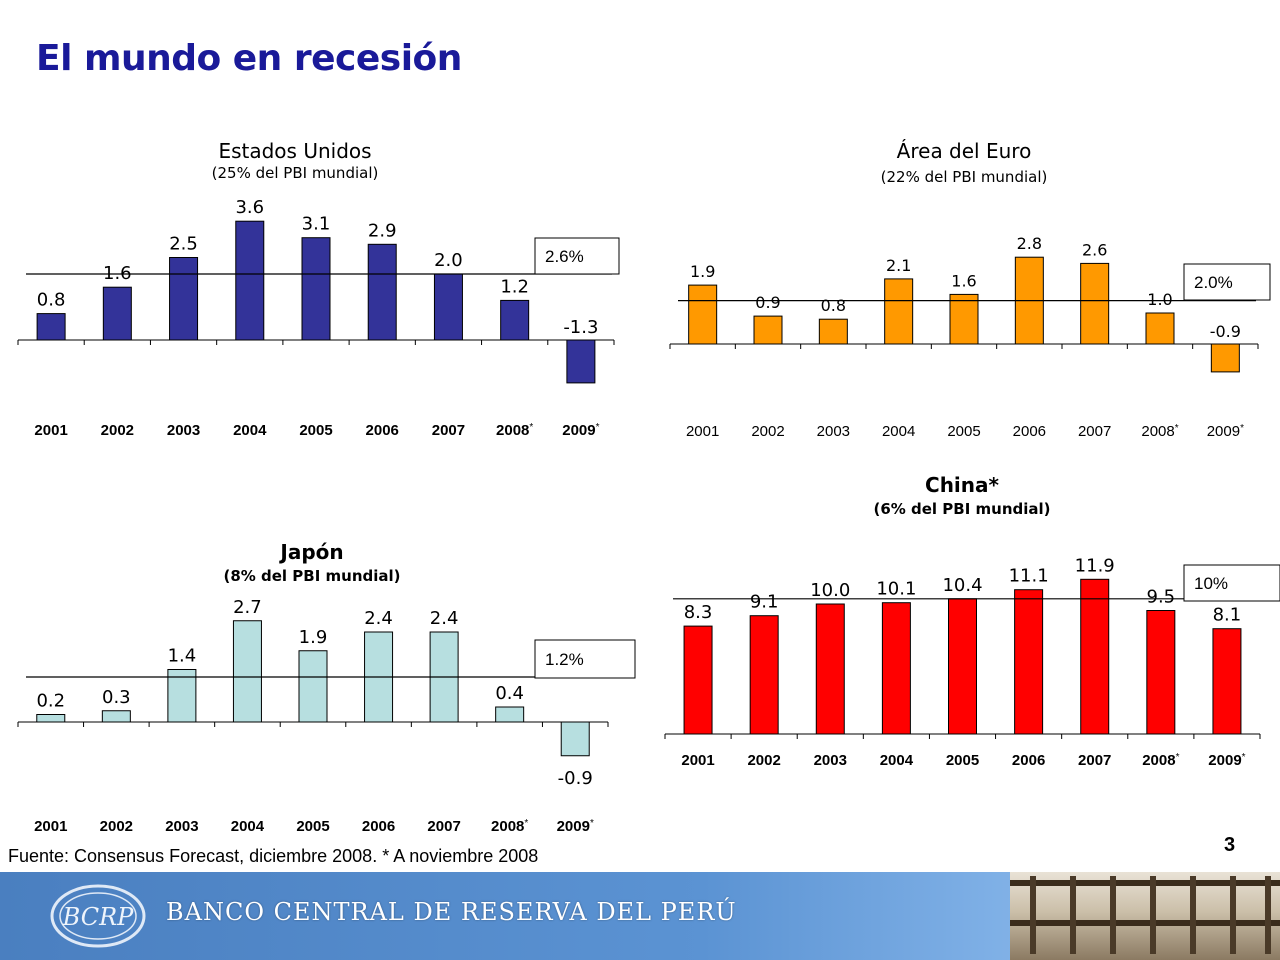  Describe the element at coordinates (963, 280) in the screenshot. I see `value-label: 1.6` at that location.